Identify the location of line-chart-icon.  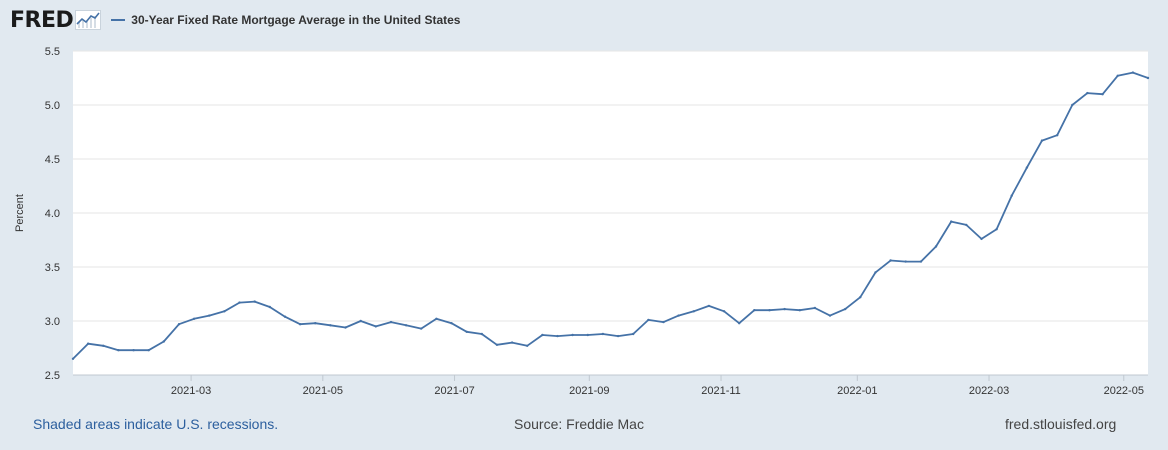
(88, 20).